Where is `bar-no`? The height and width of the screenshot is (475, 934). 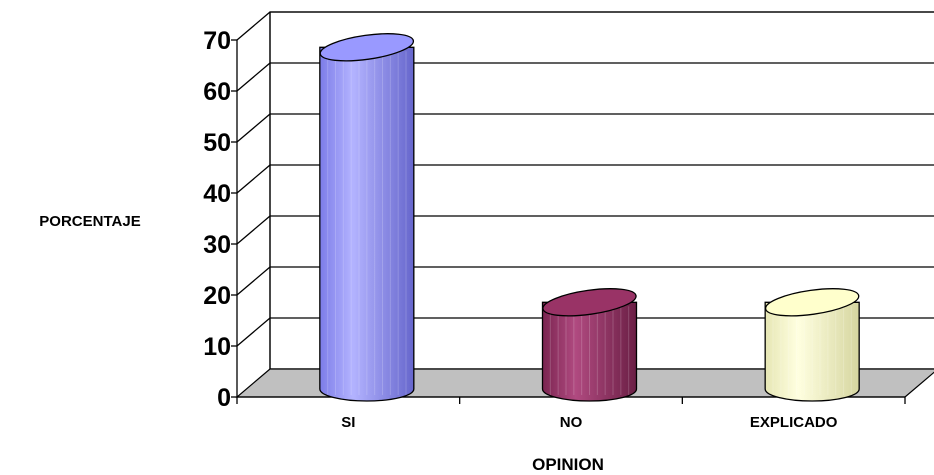
bar-no is located at coordinates (589, 345).